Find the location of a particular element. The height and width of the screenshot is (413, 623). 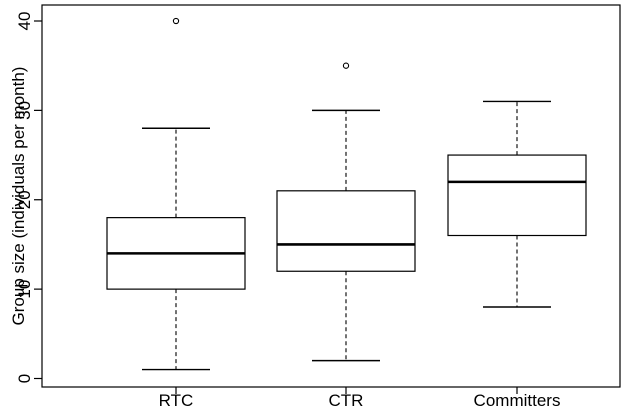

y-tick-label: 10 is located at coordinates (24, 289).